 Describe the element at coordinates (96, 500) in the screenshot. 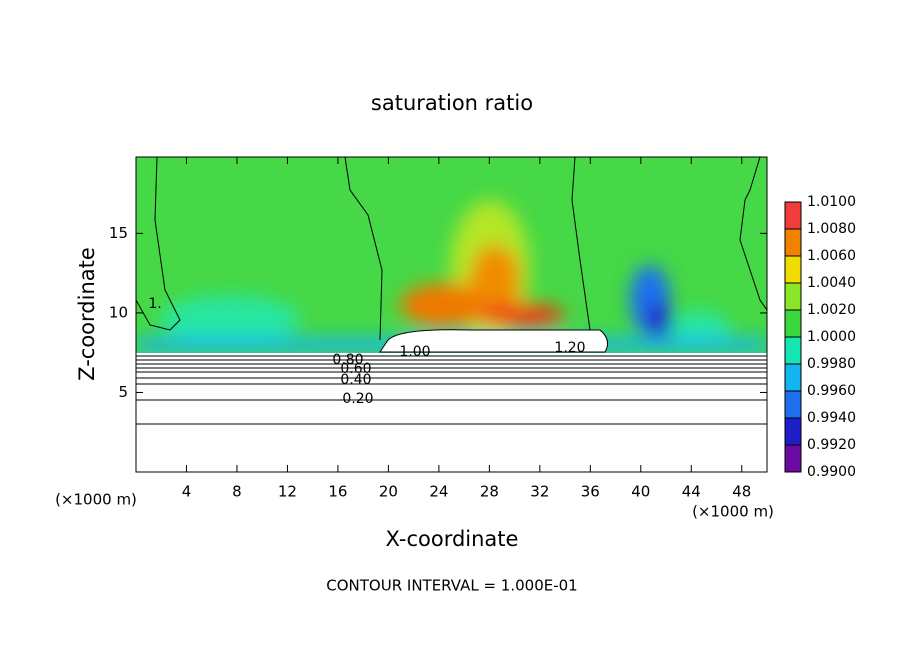

I see `x-unit: (×1000 m)` at that location.